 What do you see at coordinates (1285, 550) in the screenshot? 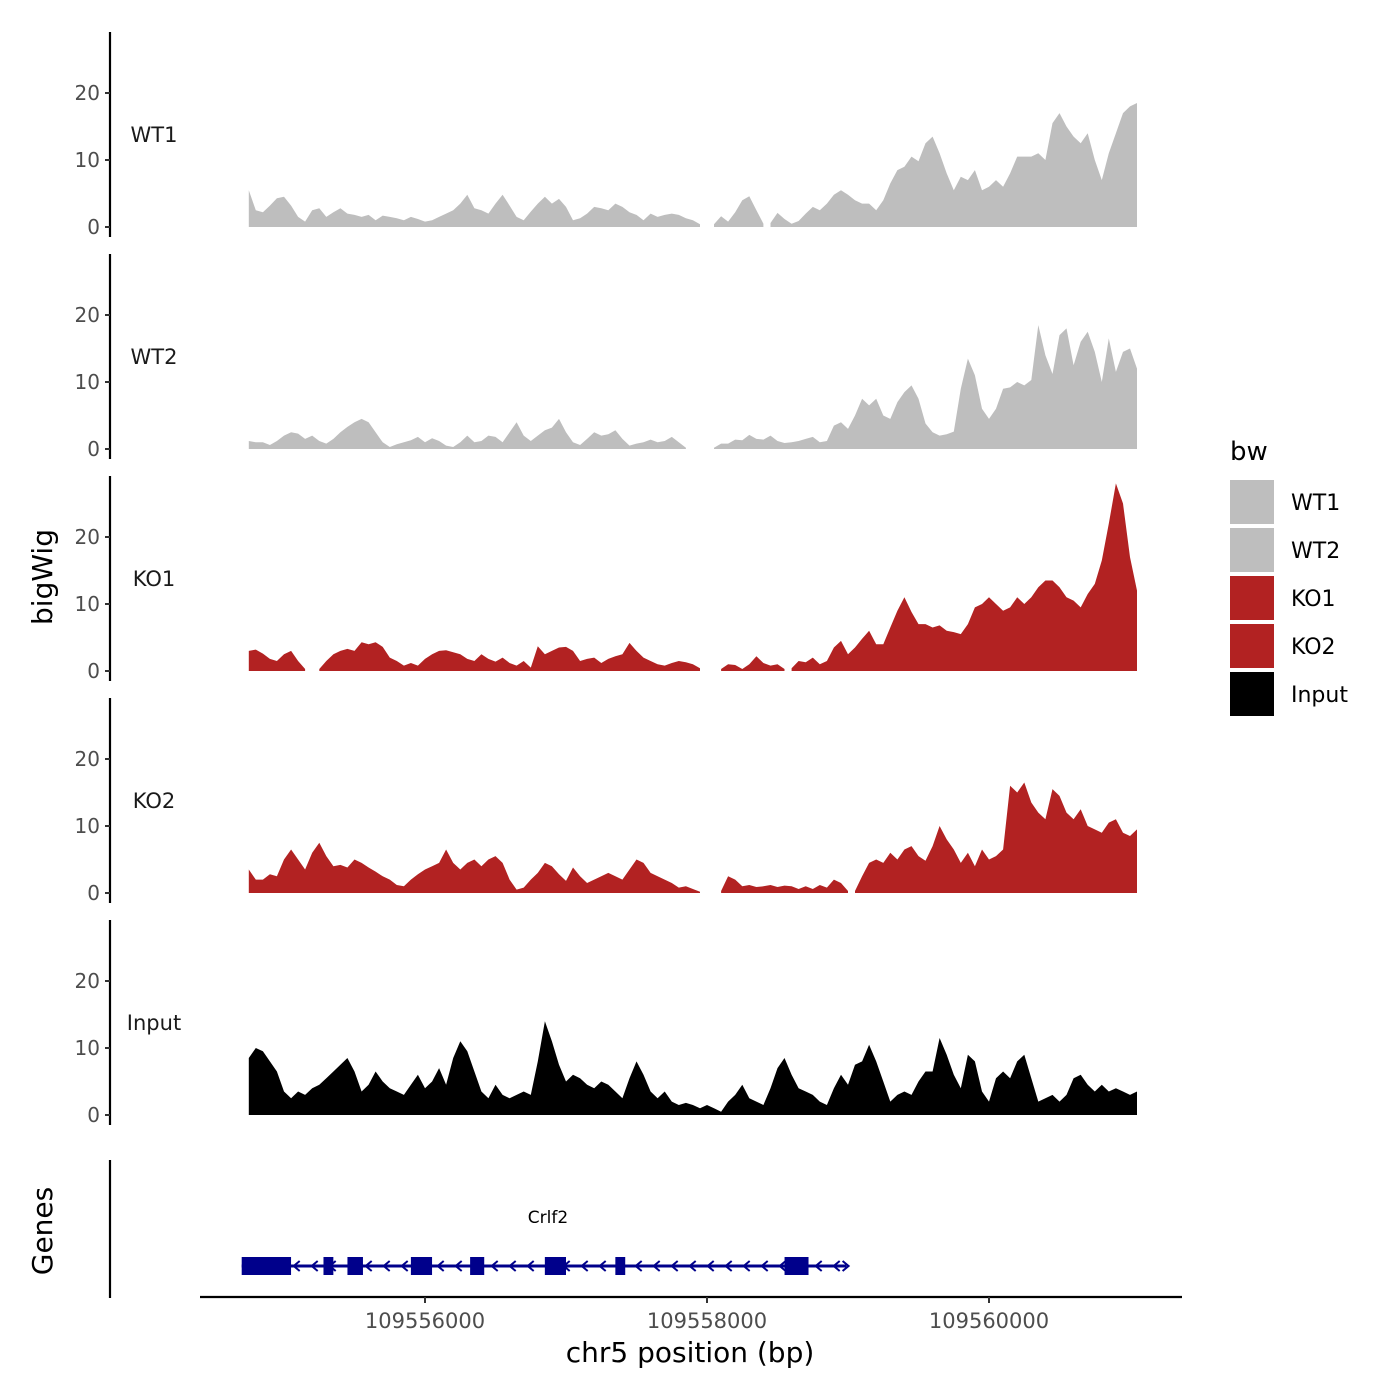
I see `legend-item-wt2: WT2` at bounding box center [1285, 550].